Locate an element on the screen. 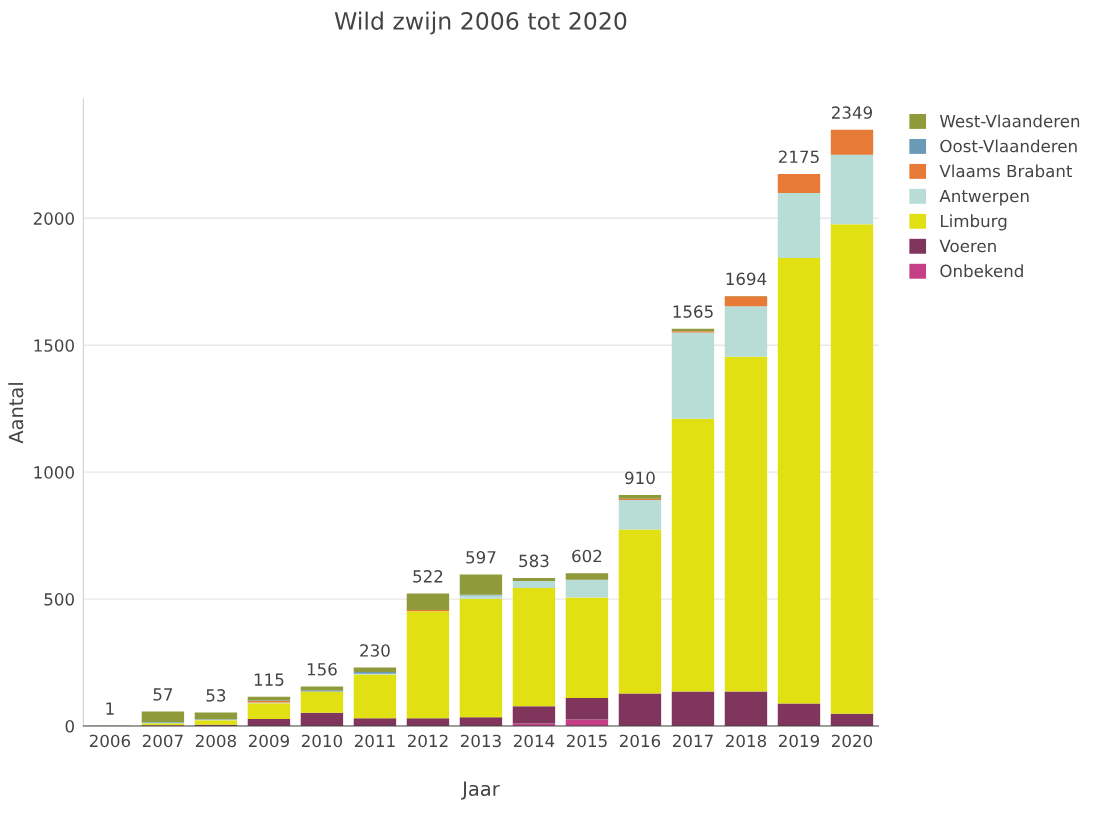  total-label: 910 is located at coordinates (640, 478).